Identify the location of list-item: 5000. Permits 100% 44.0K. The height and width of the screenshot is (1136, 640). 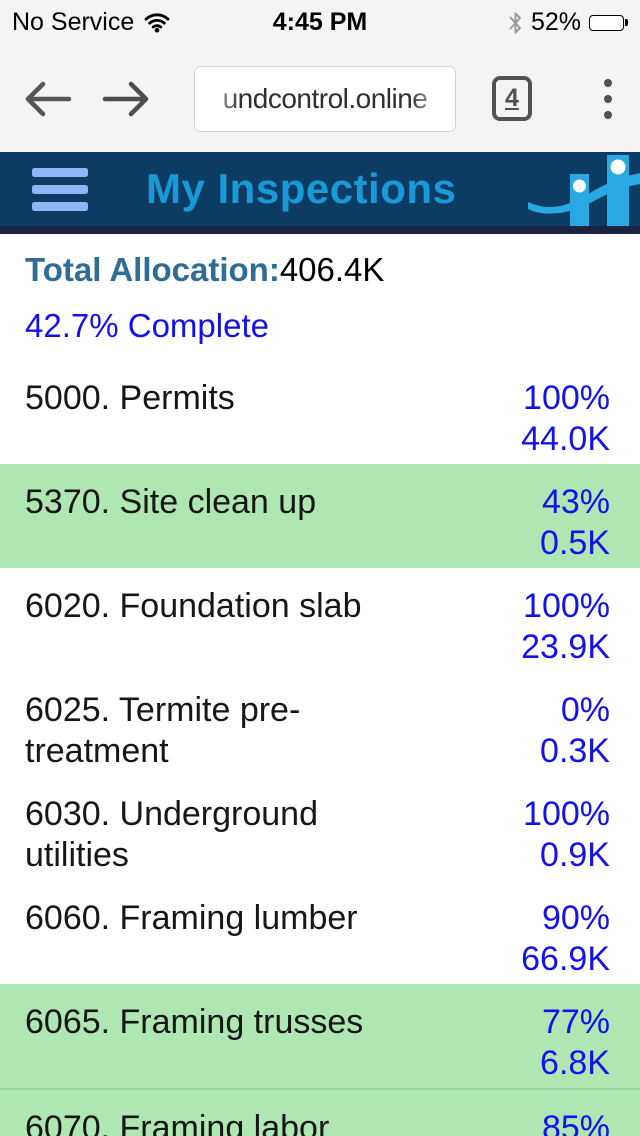
(320, 412).